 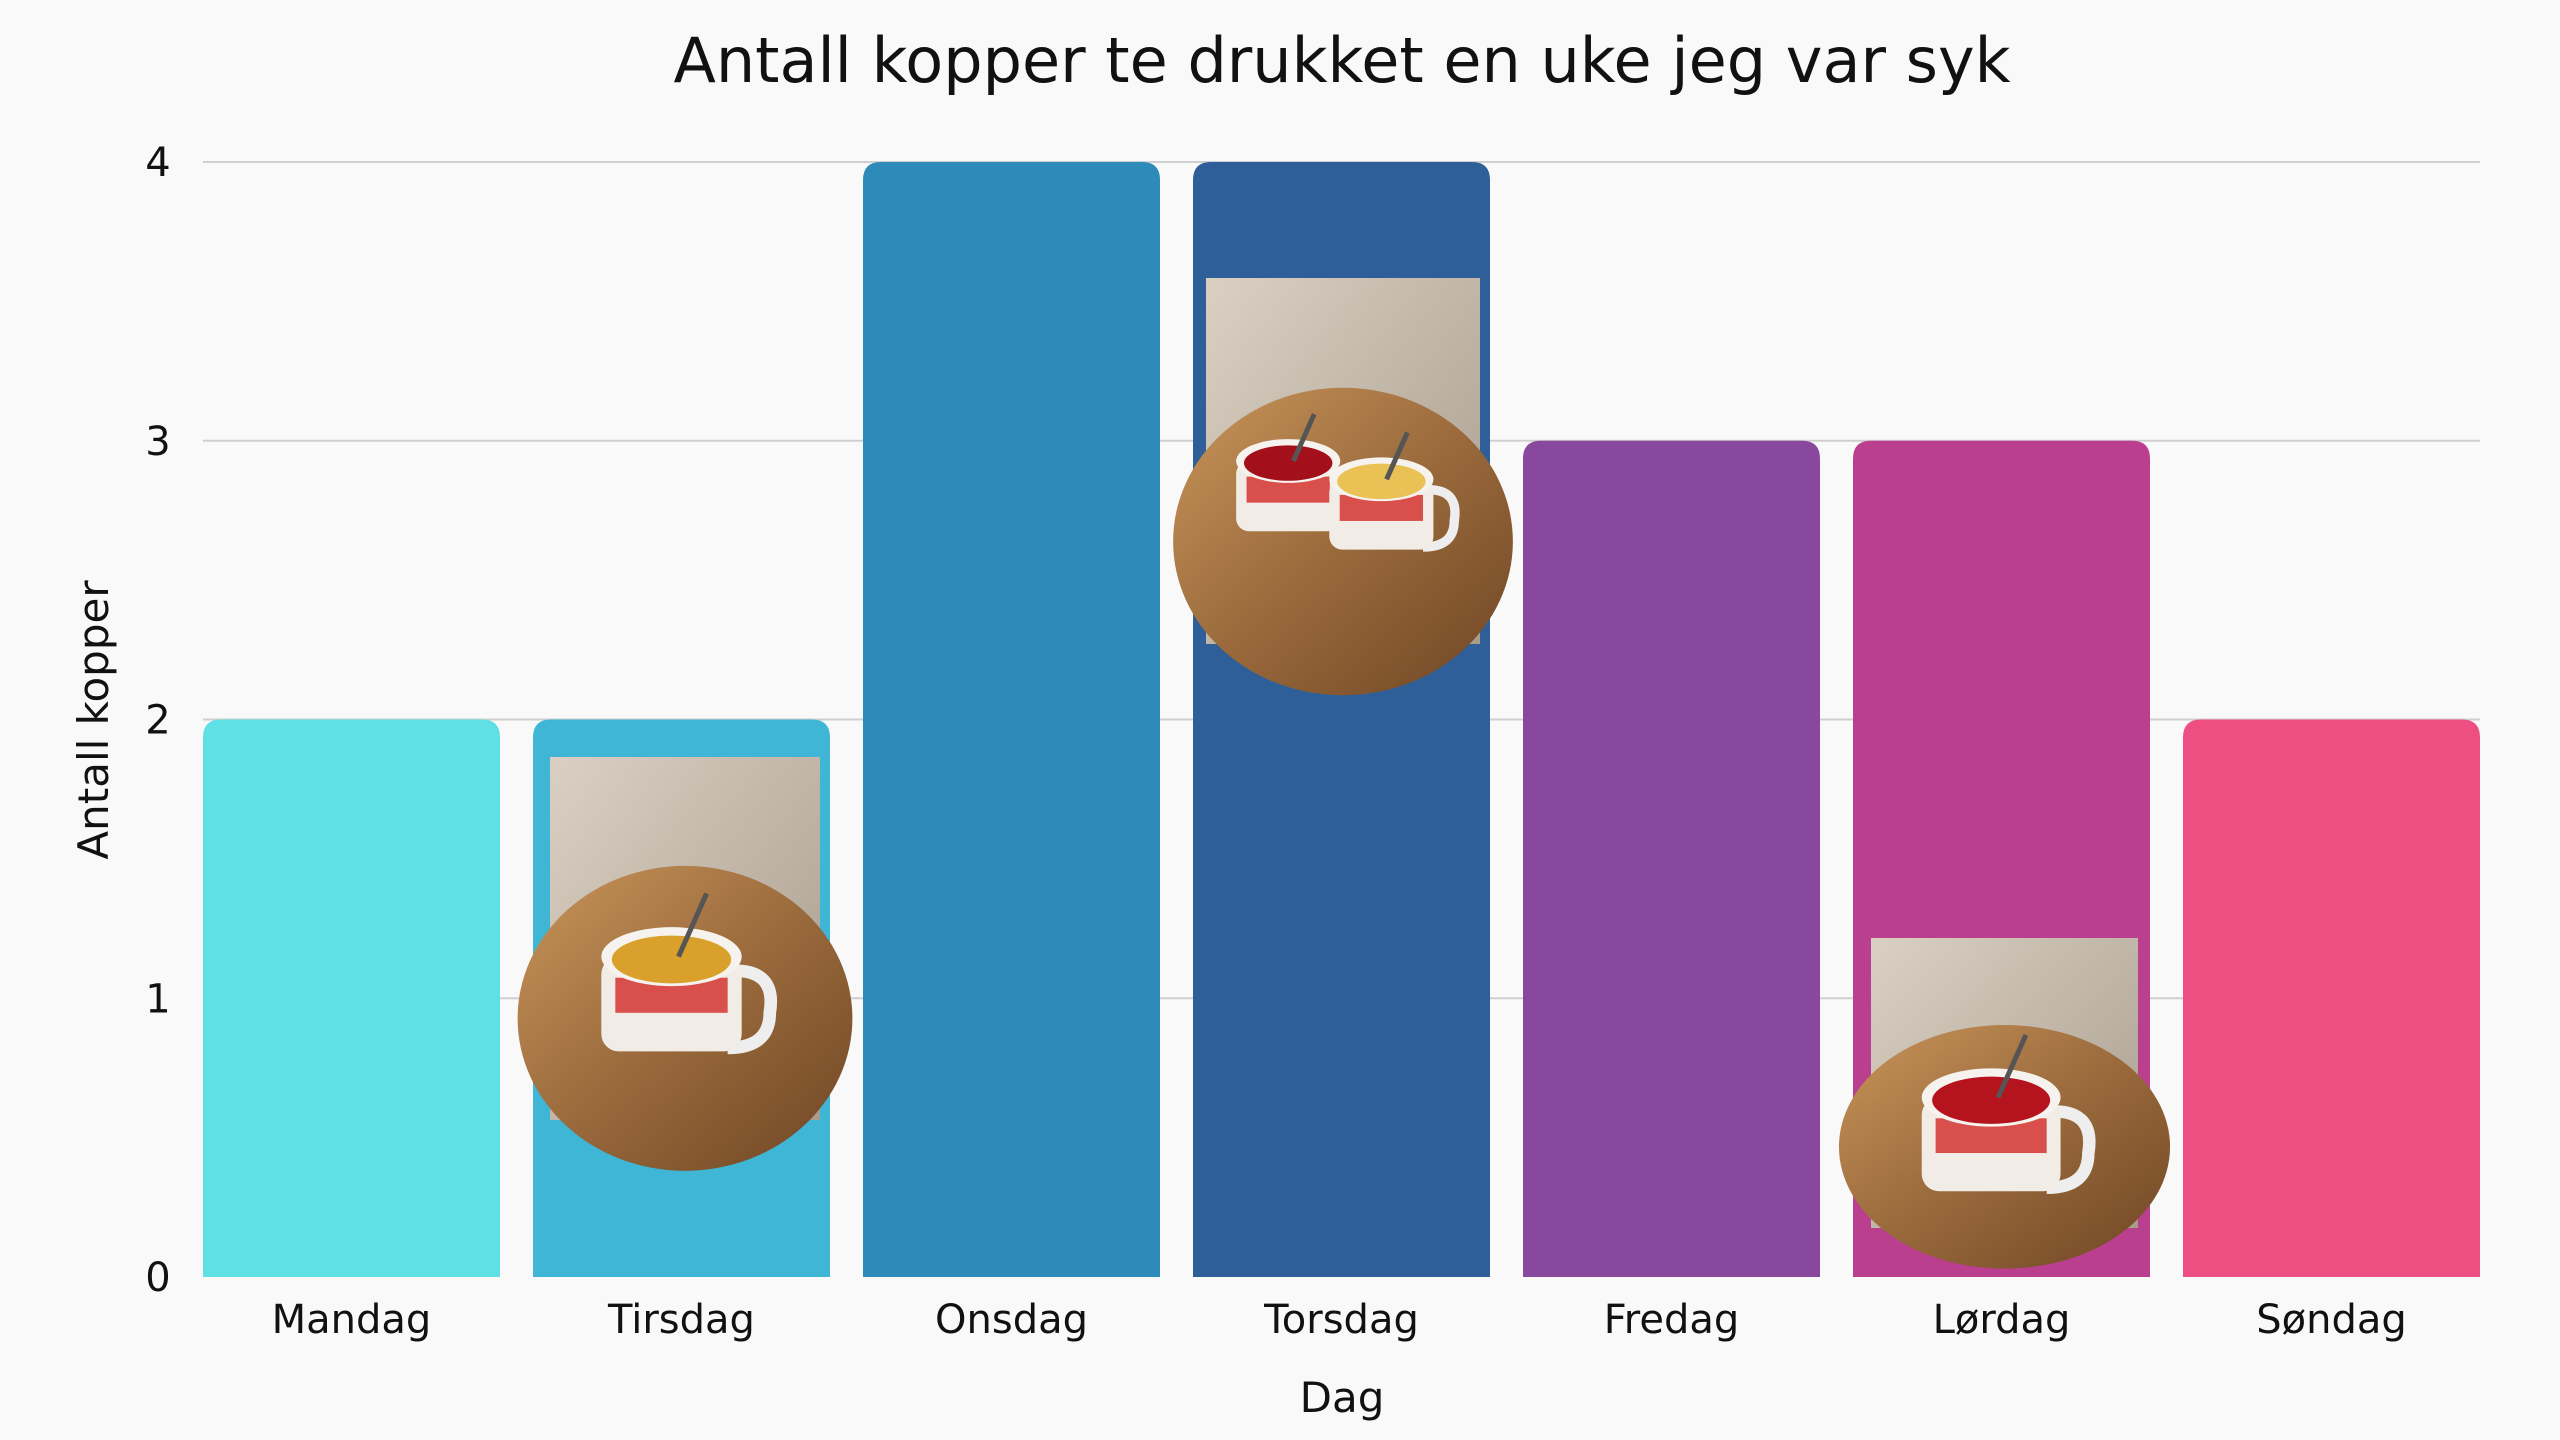 I want to click on x-tick-label: Mandag, so click(x=352, y=1320).